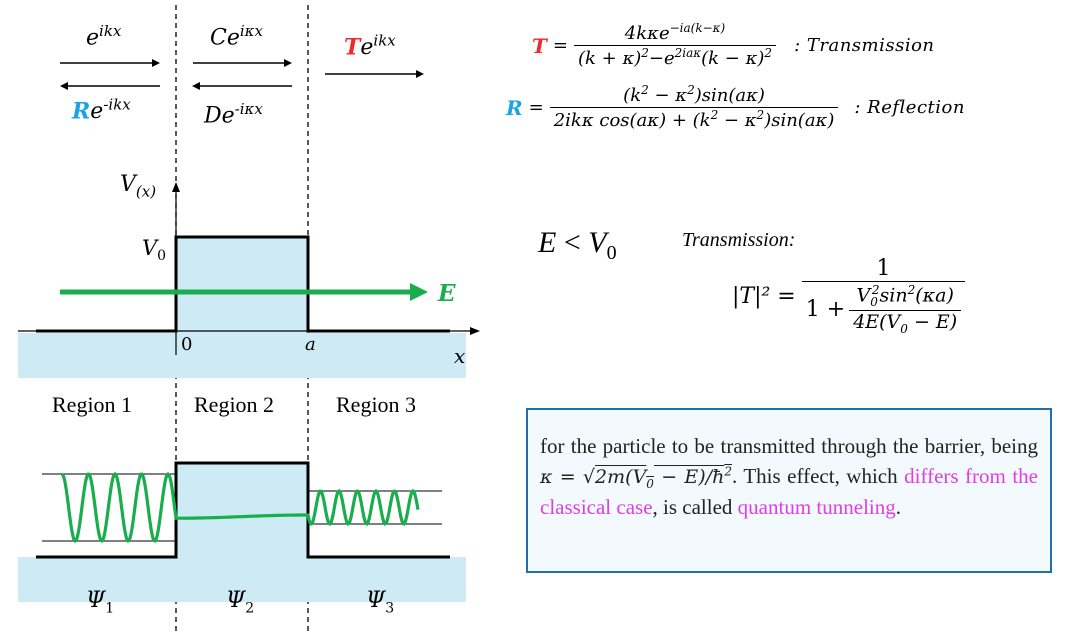 Image resolution: width=1070 pixels, height=634 pixels. What do you see at coordinates (154, 250) in the screenshot?
I see `v0-label: V0` at bounding box center [154, 250].